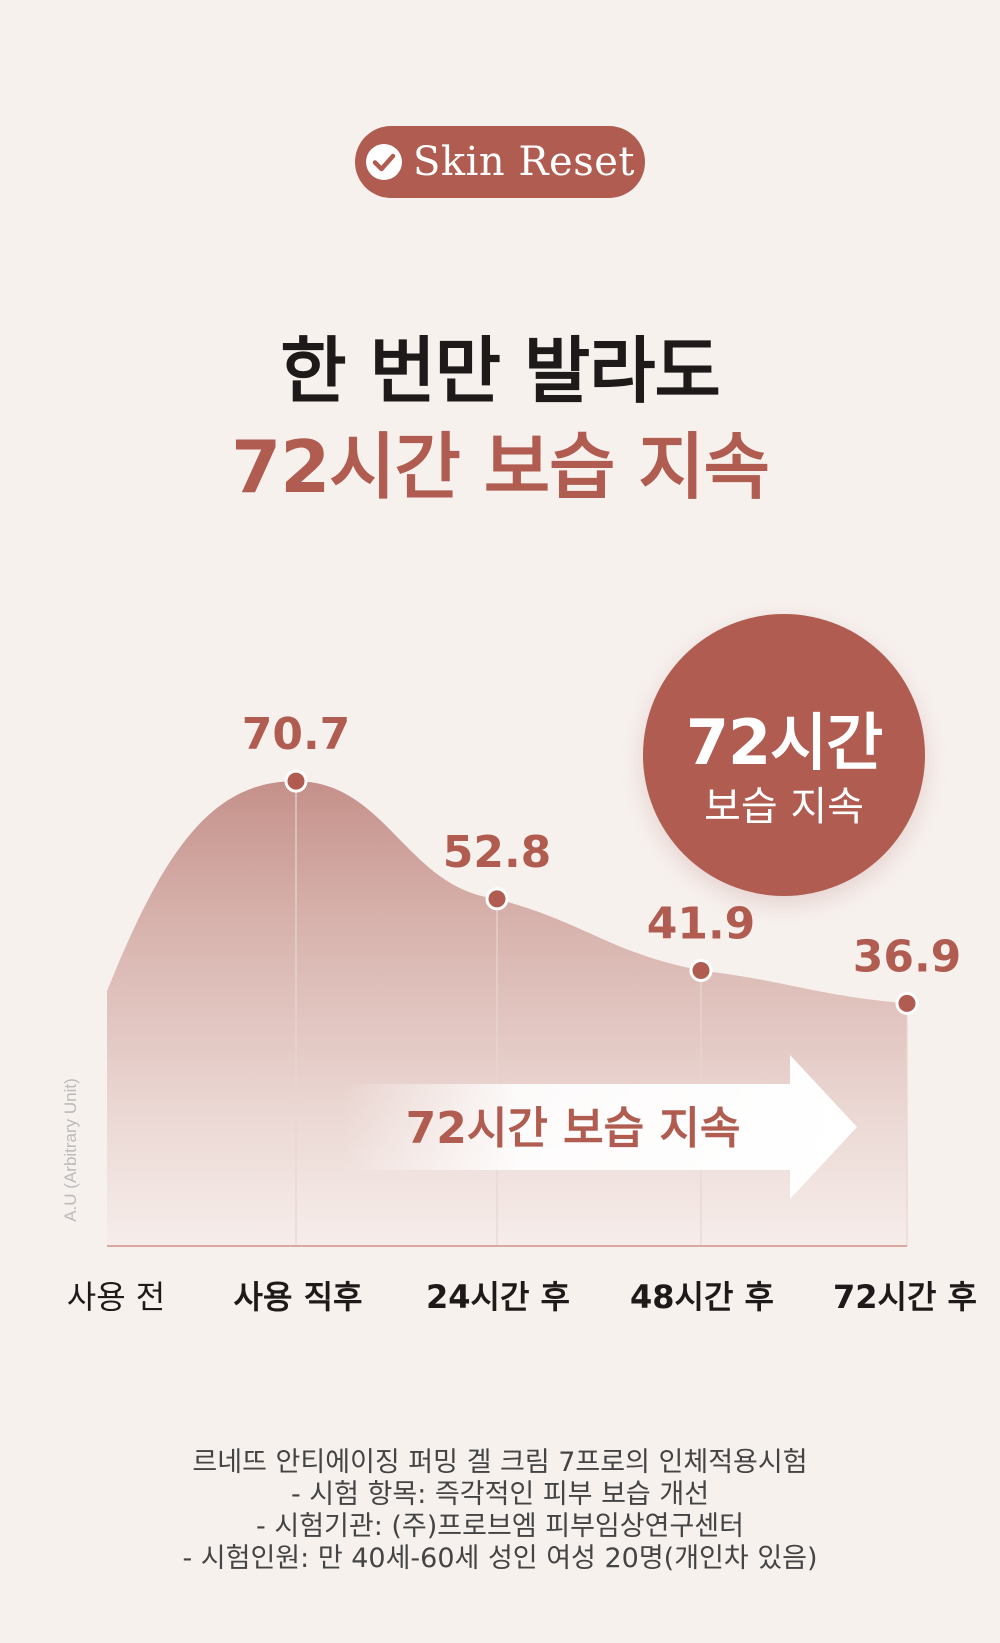  What do you see at coordinates (298, 1297) in the screenshot?
I see `x-tick-label: 사용 직후` at bounding box center [298, 1297].